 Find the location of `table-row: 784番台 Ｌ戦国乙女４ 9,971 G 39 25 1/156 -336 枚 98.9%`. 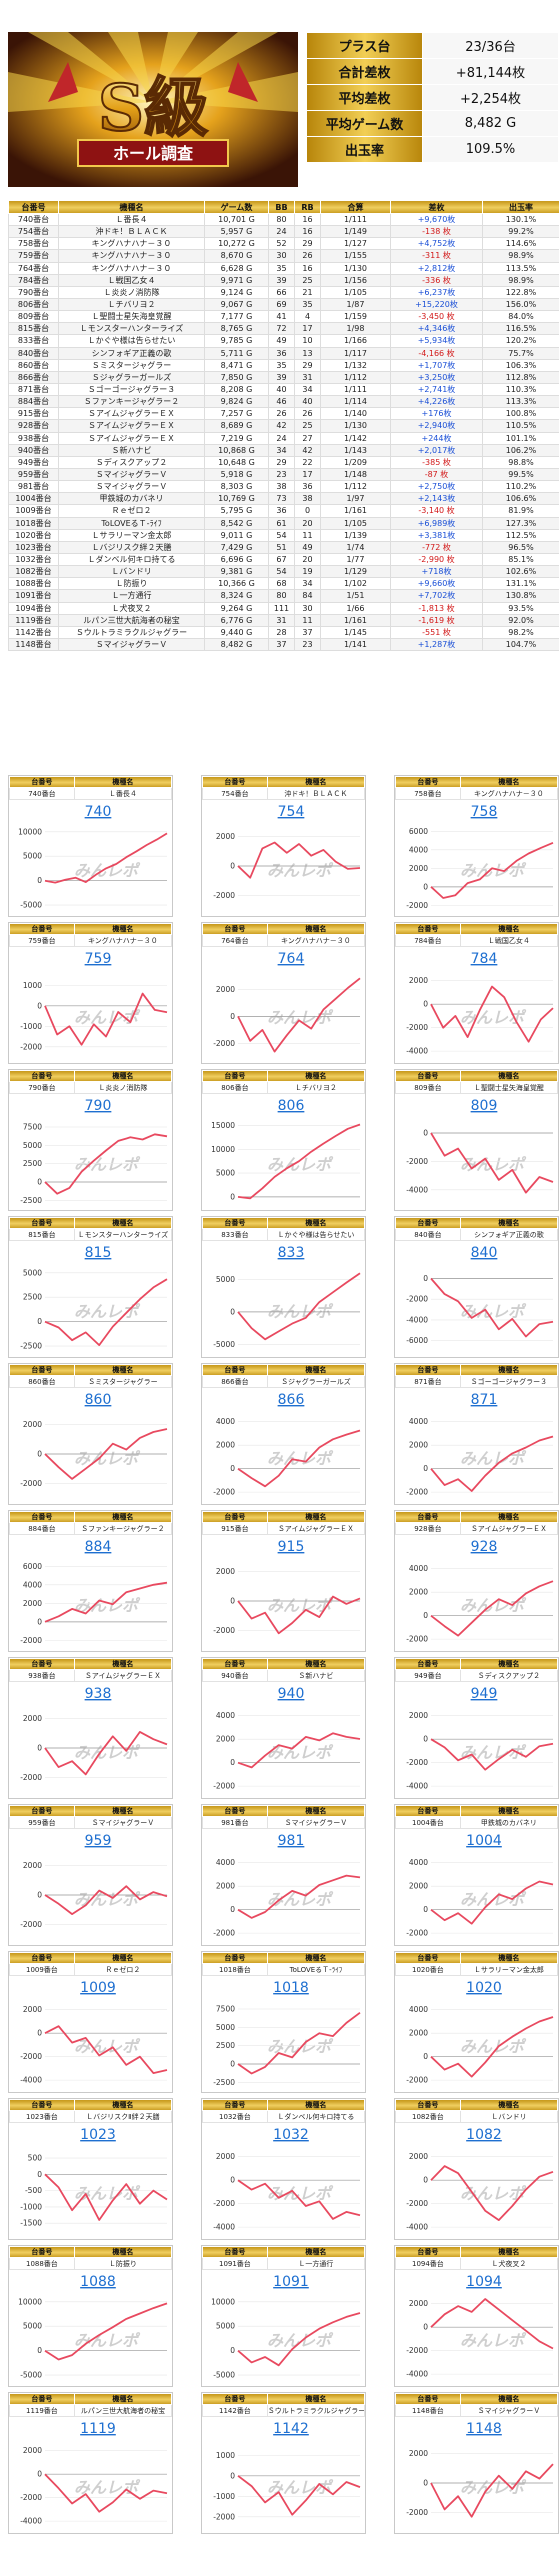

table-row: 784番台 Ｌ戦国乙女４ 9,971 G 39 25 1/156 -336 枚 98.9% is located at coordinates (283, 280).